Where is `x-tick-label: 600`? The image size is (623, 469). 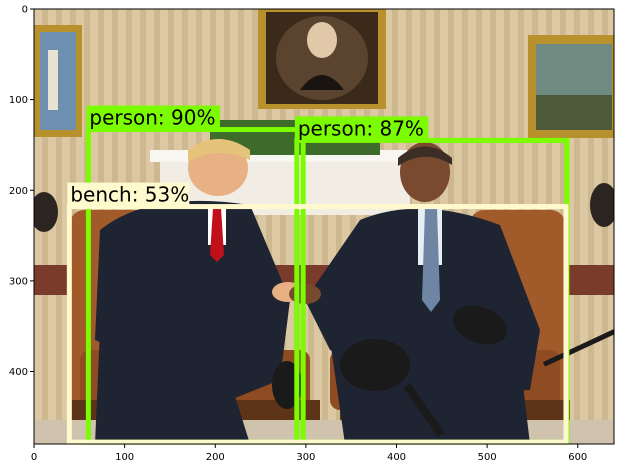
x-tick-label: 600 is located at coordinates (577, 457).